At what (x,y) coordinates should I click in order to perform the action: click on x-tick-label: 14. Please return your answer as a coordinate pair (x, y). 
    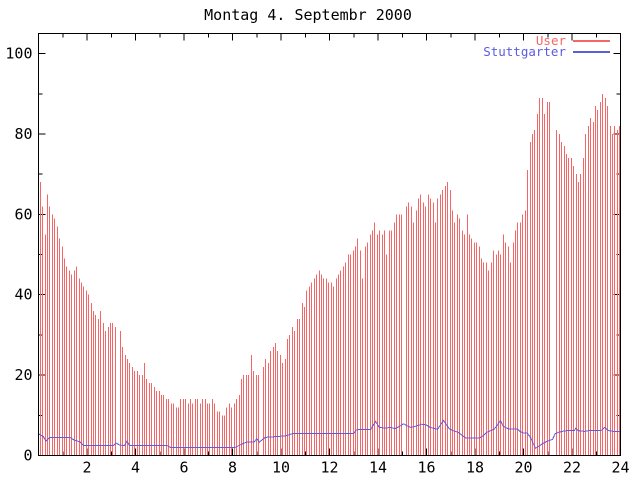
    Looking at the image, I should click on (378, 468).